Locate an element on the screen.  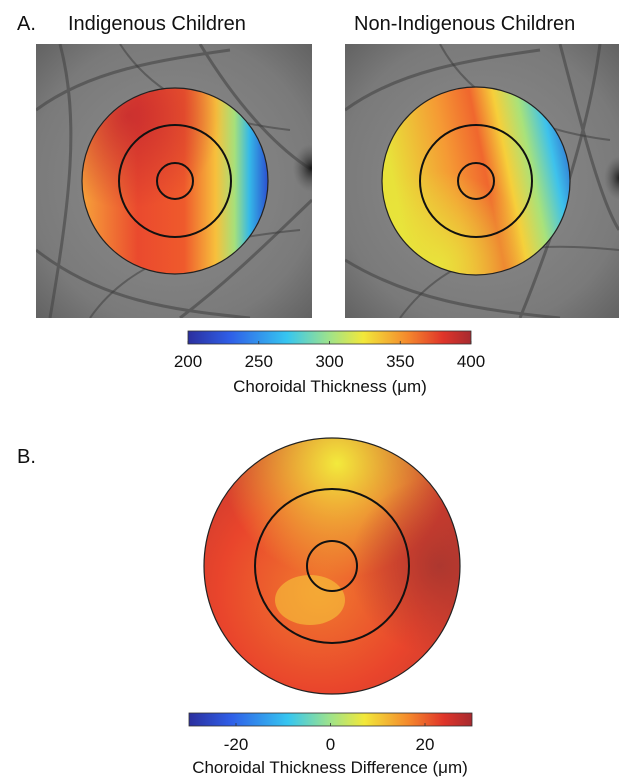
heatmap-difference is located at coordinates (332, 566).